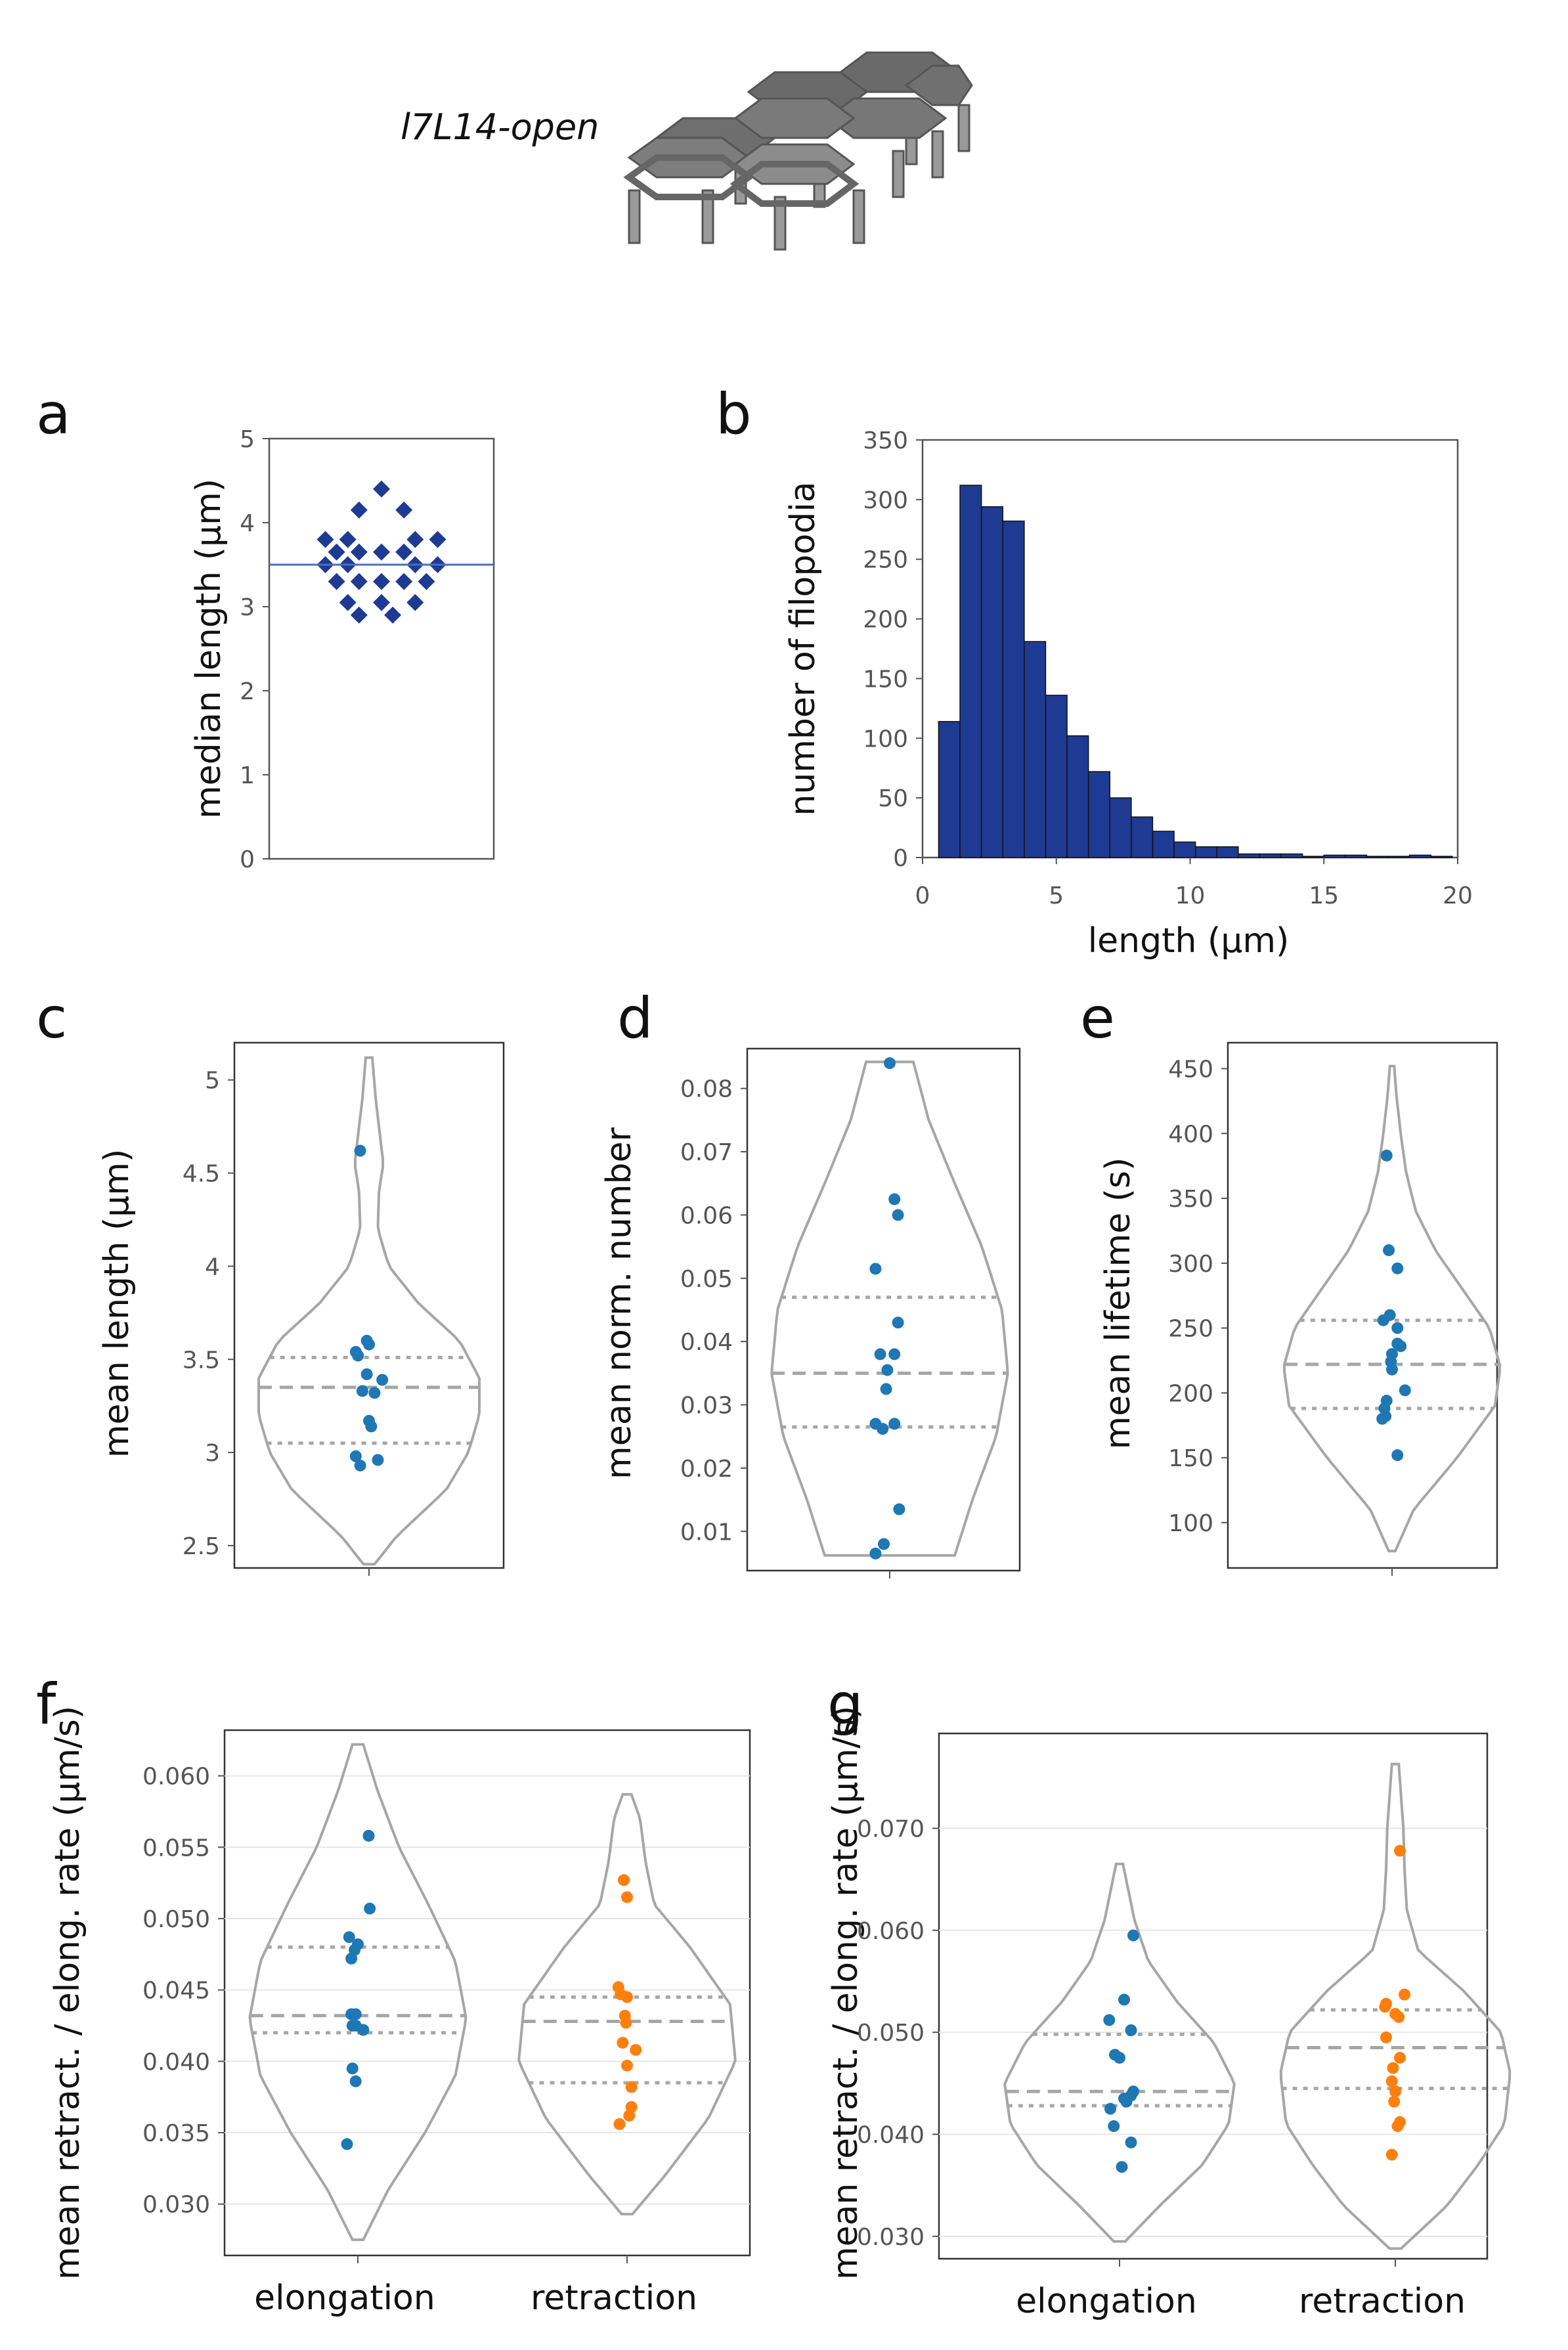  I want to click on y-tick-label: 200, so click(1191, 1394).